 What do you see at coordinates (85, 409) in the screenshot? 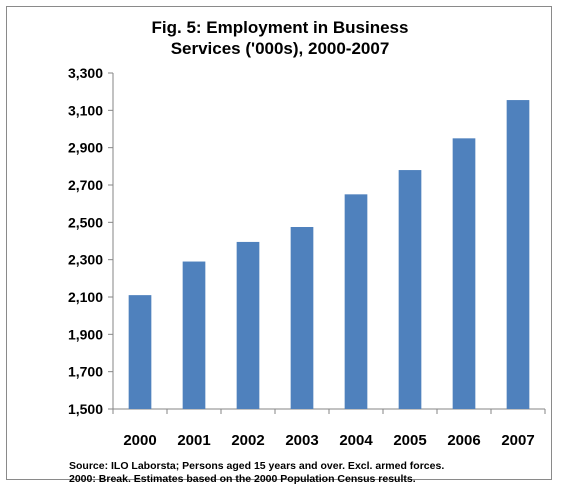
I see `y-tick-label: 1,500` at bounding box center [85, 409].